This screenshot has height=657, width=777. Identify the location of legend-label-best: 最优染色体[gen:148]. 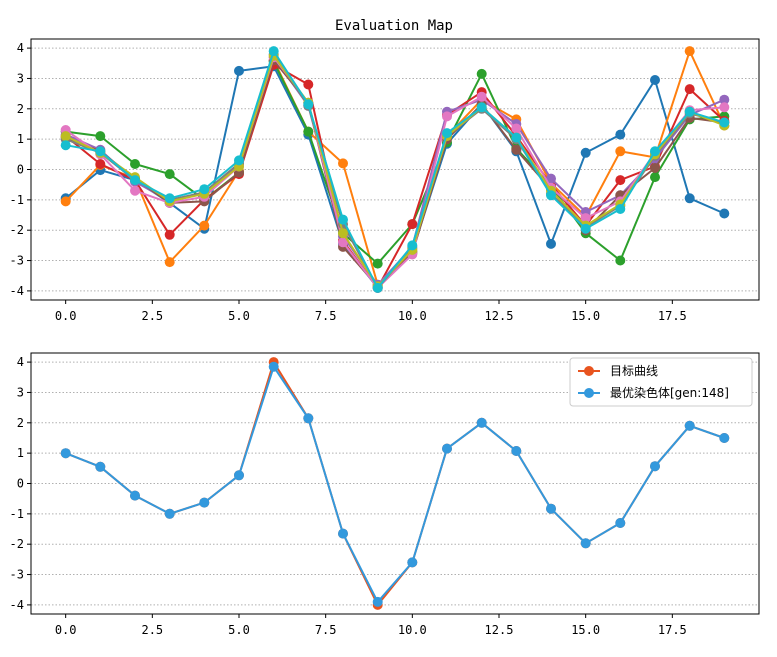
(669, 392).